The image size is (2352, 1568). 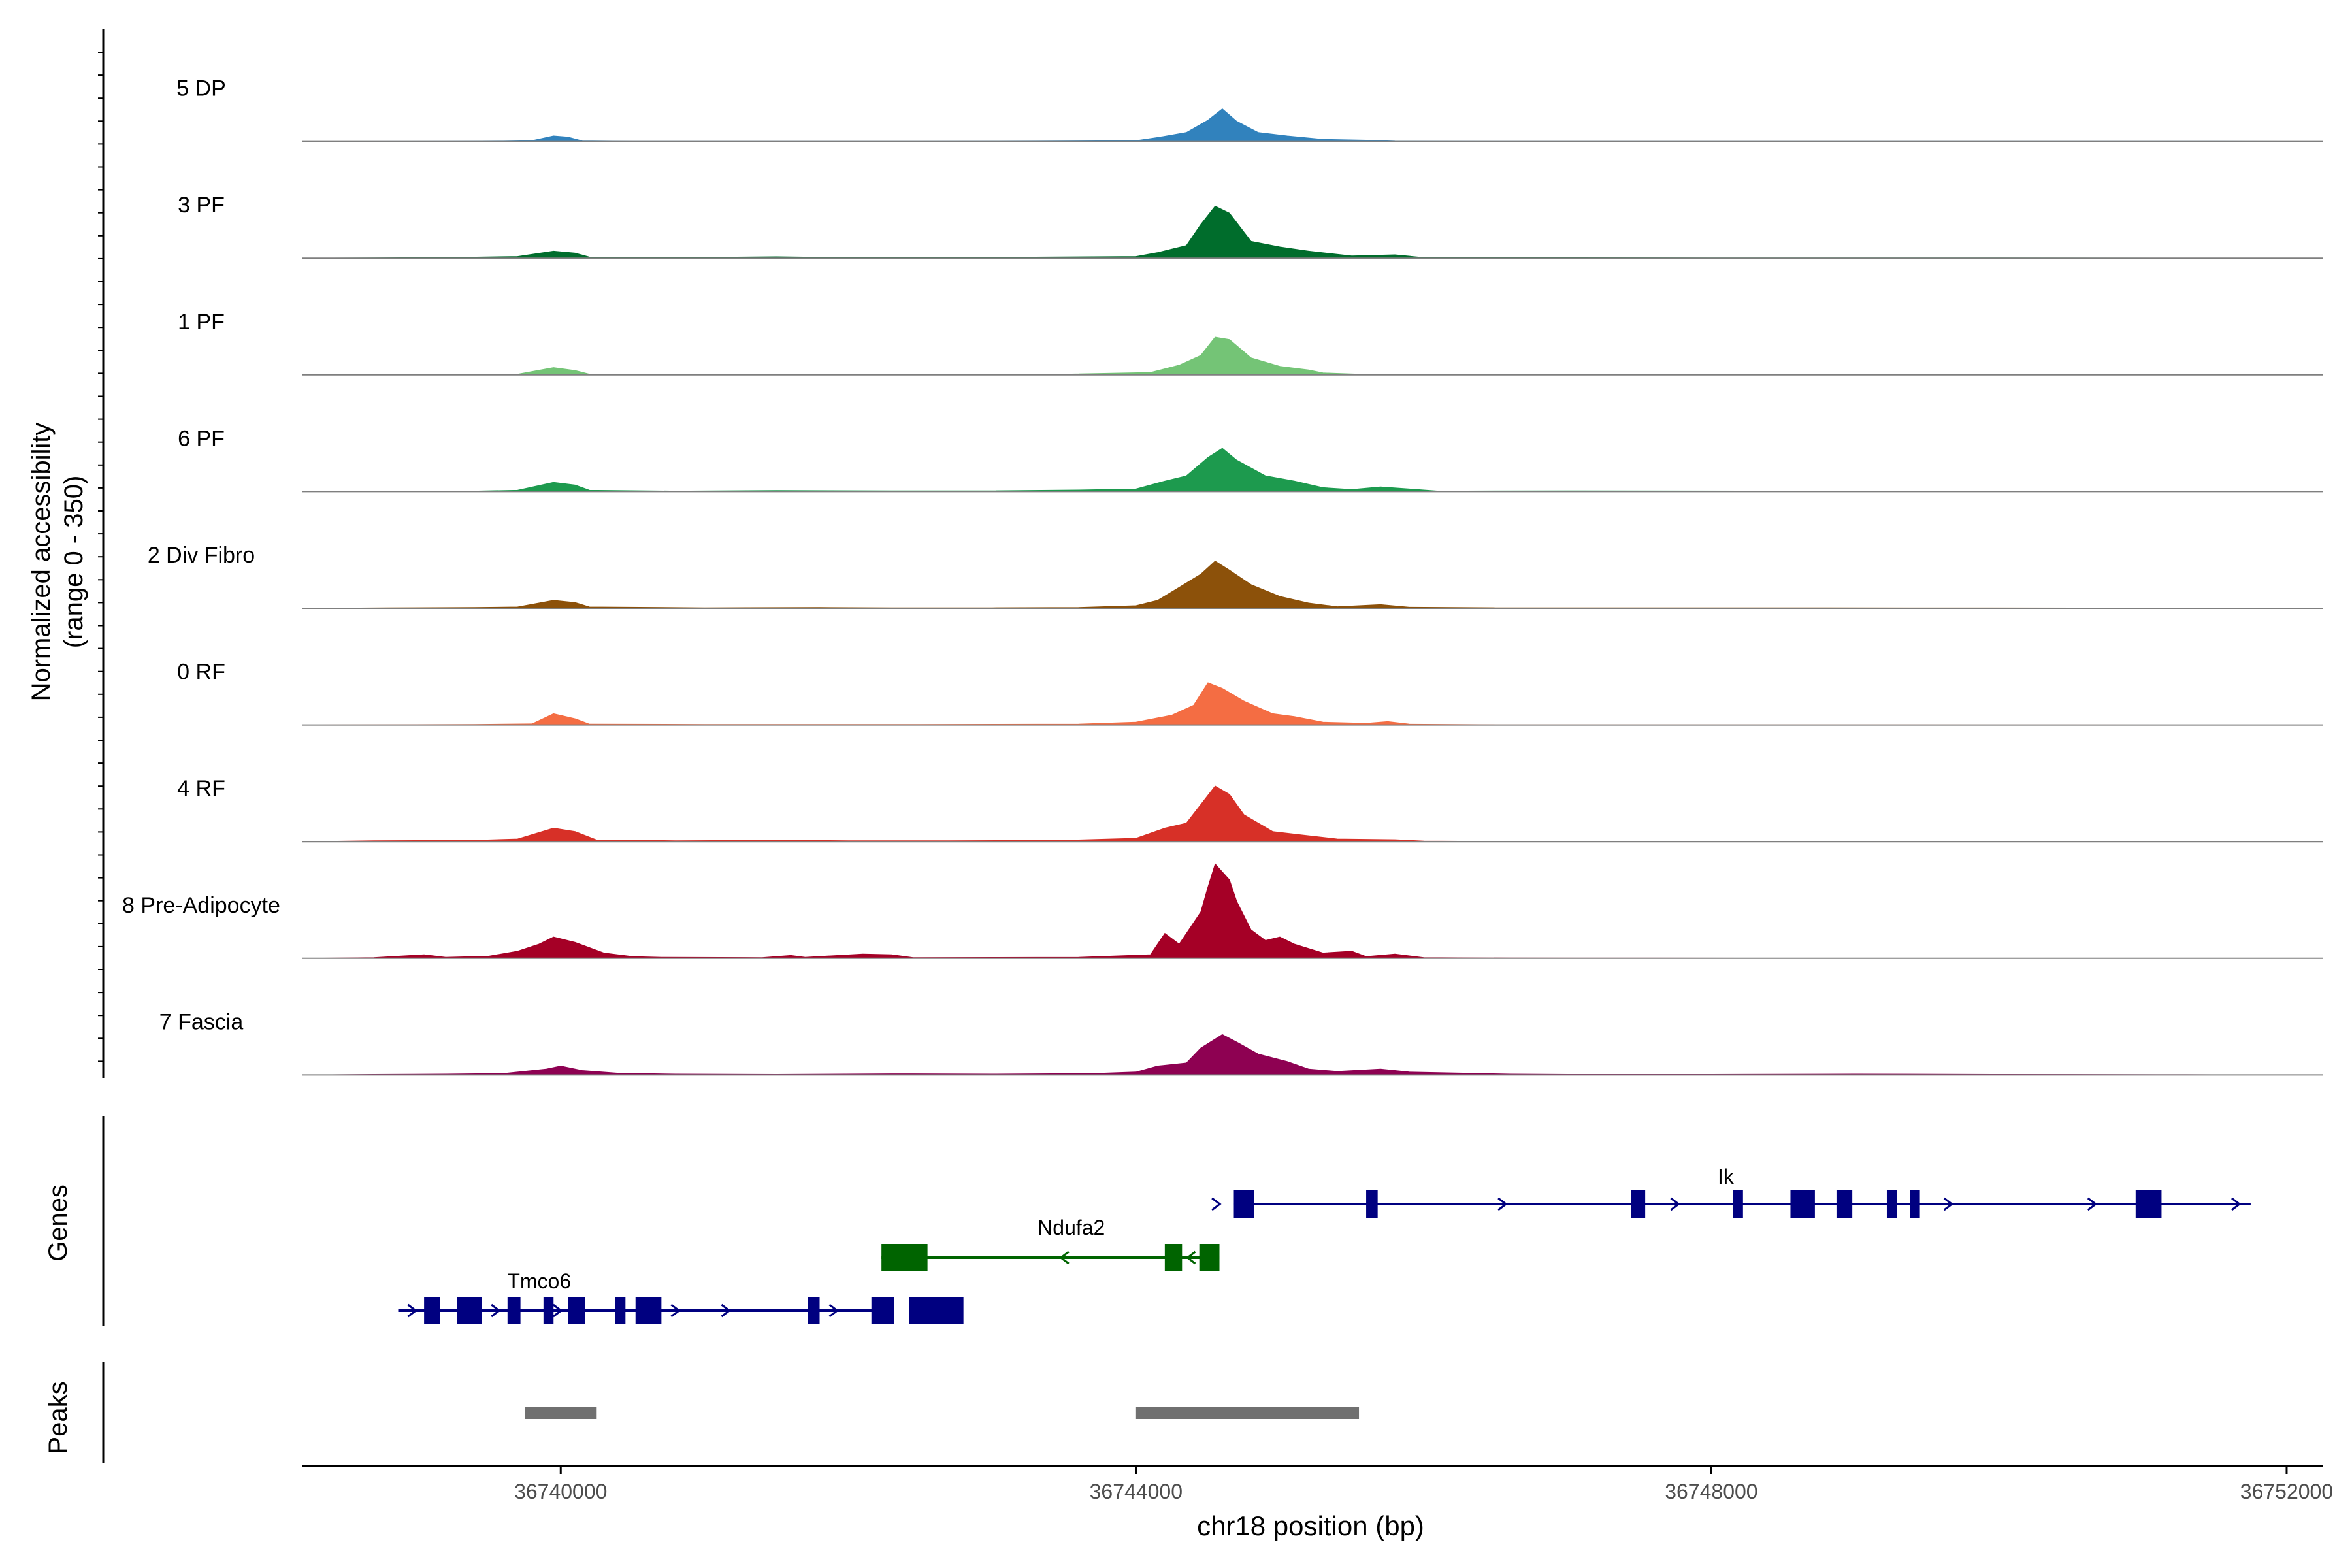 I want to click on gene-label-tmco6: Tmco6, so click(x=539, y=1281).